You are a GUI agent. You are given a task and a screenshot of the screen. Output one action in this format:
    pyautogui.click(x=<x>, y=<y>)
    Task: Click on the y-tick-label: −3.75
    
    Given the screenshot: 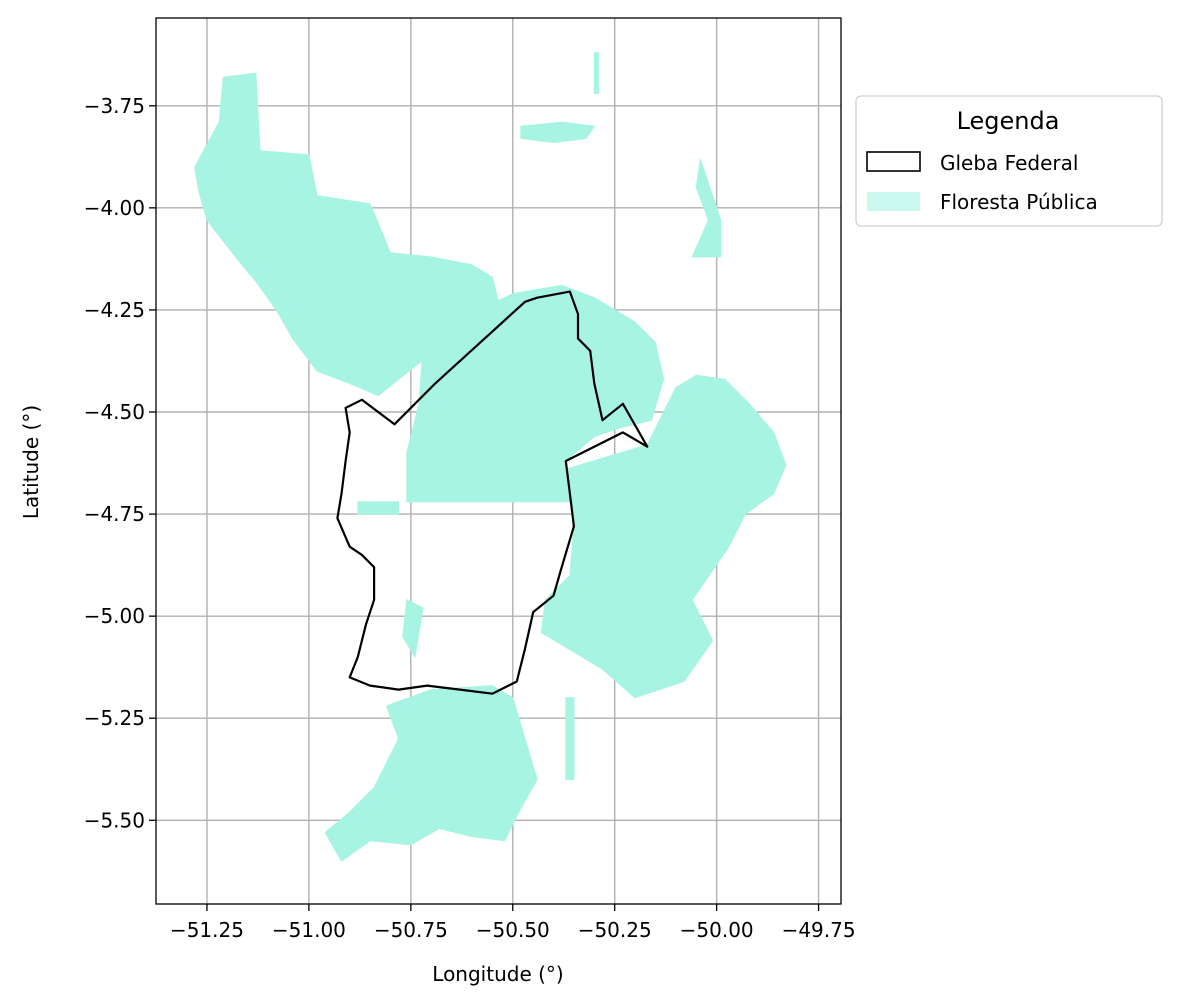 What is the action you would take?
    pyautogui.click(x=114, y=106)
    